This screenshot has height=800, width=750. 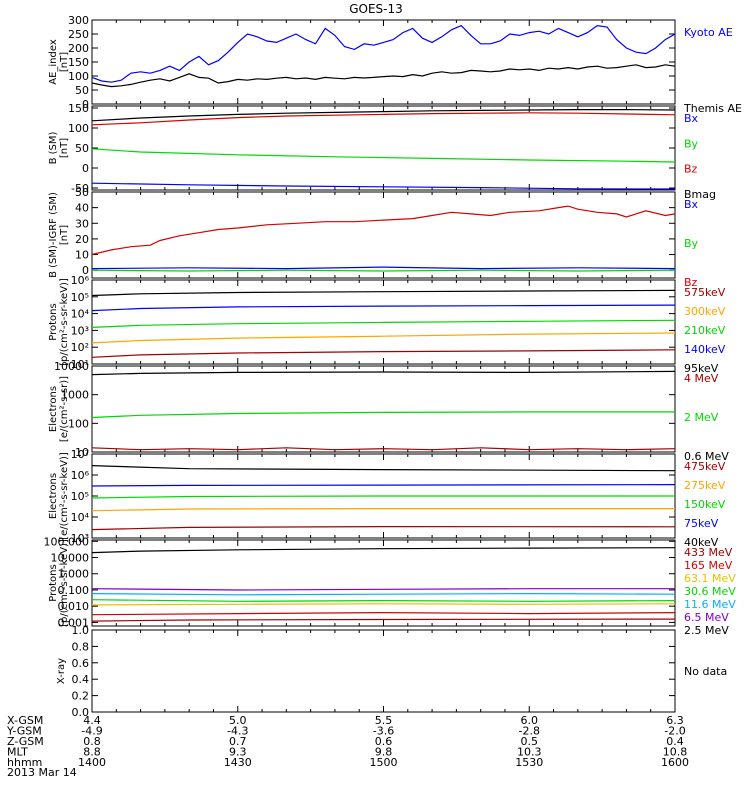 What do you see at coordinates (42, 772) in the screenshot?
I see `footer-date: 2013 Mar 14` at bounding box center [42, 772].